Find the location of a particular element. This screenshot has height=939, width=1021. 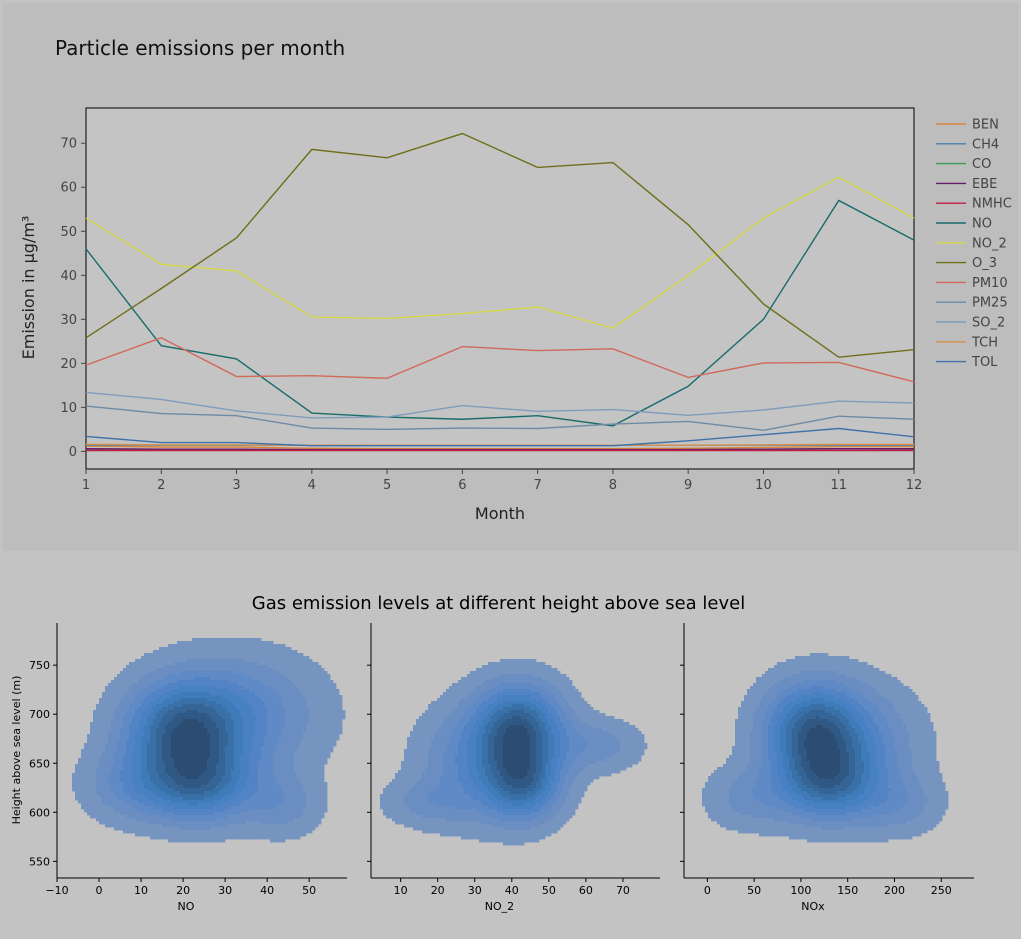

x-tick-label: 1 is located at coordinates (86, 485).